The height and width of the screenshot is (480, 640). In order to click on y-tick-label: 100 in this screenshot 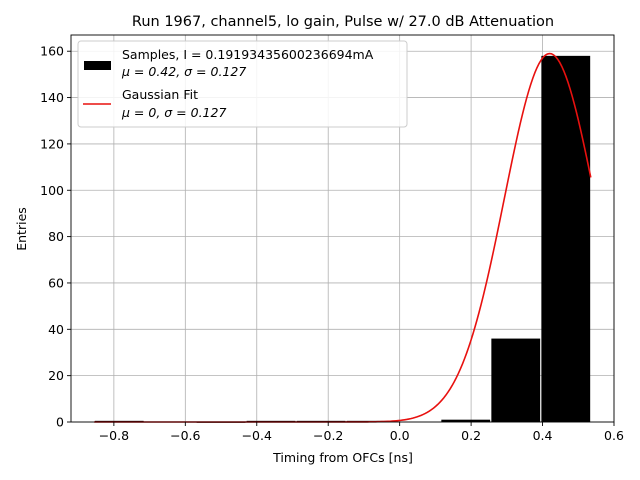, I will do `click(52, 190)`.